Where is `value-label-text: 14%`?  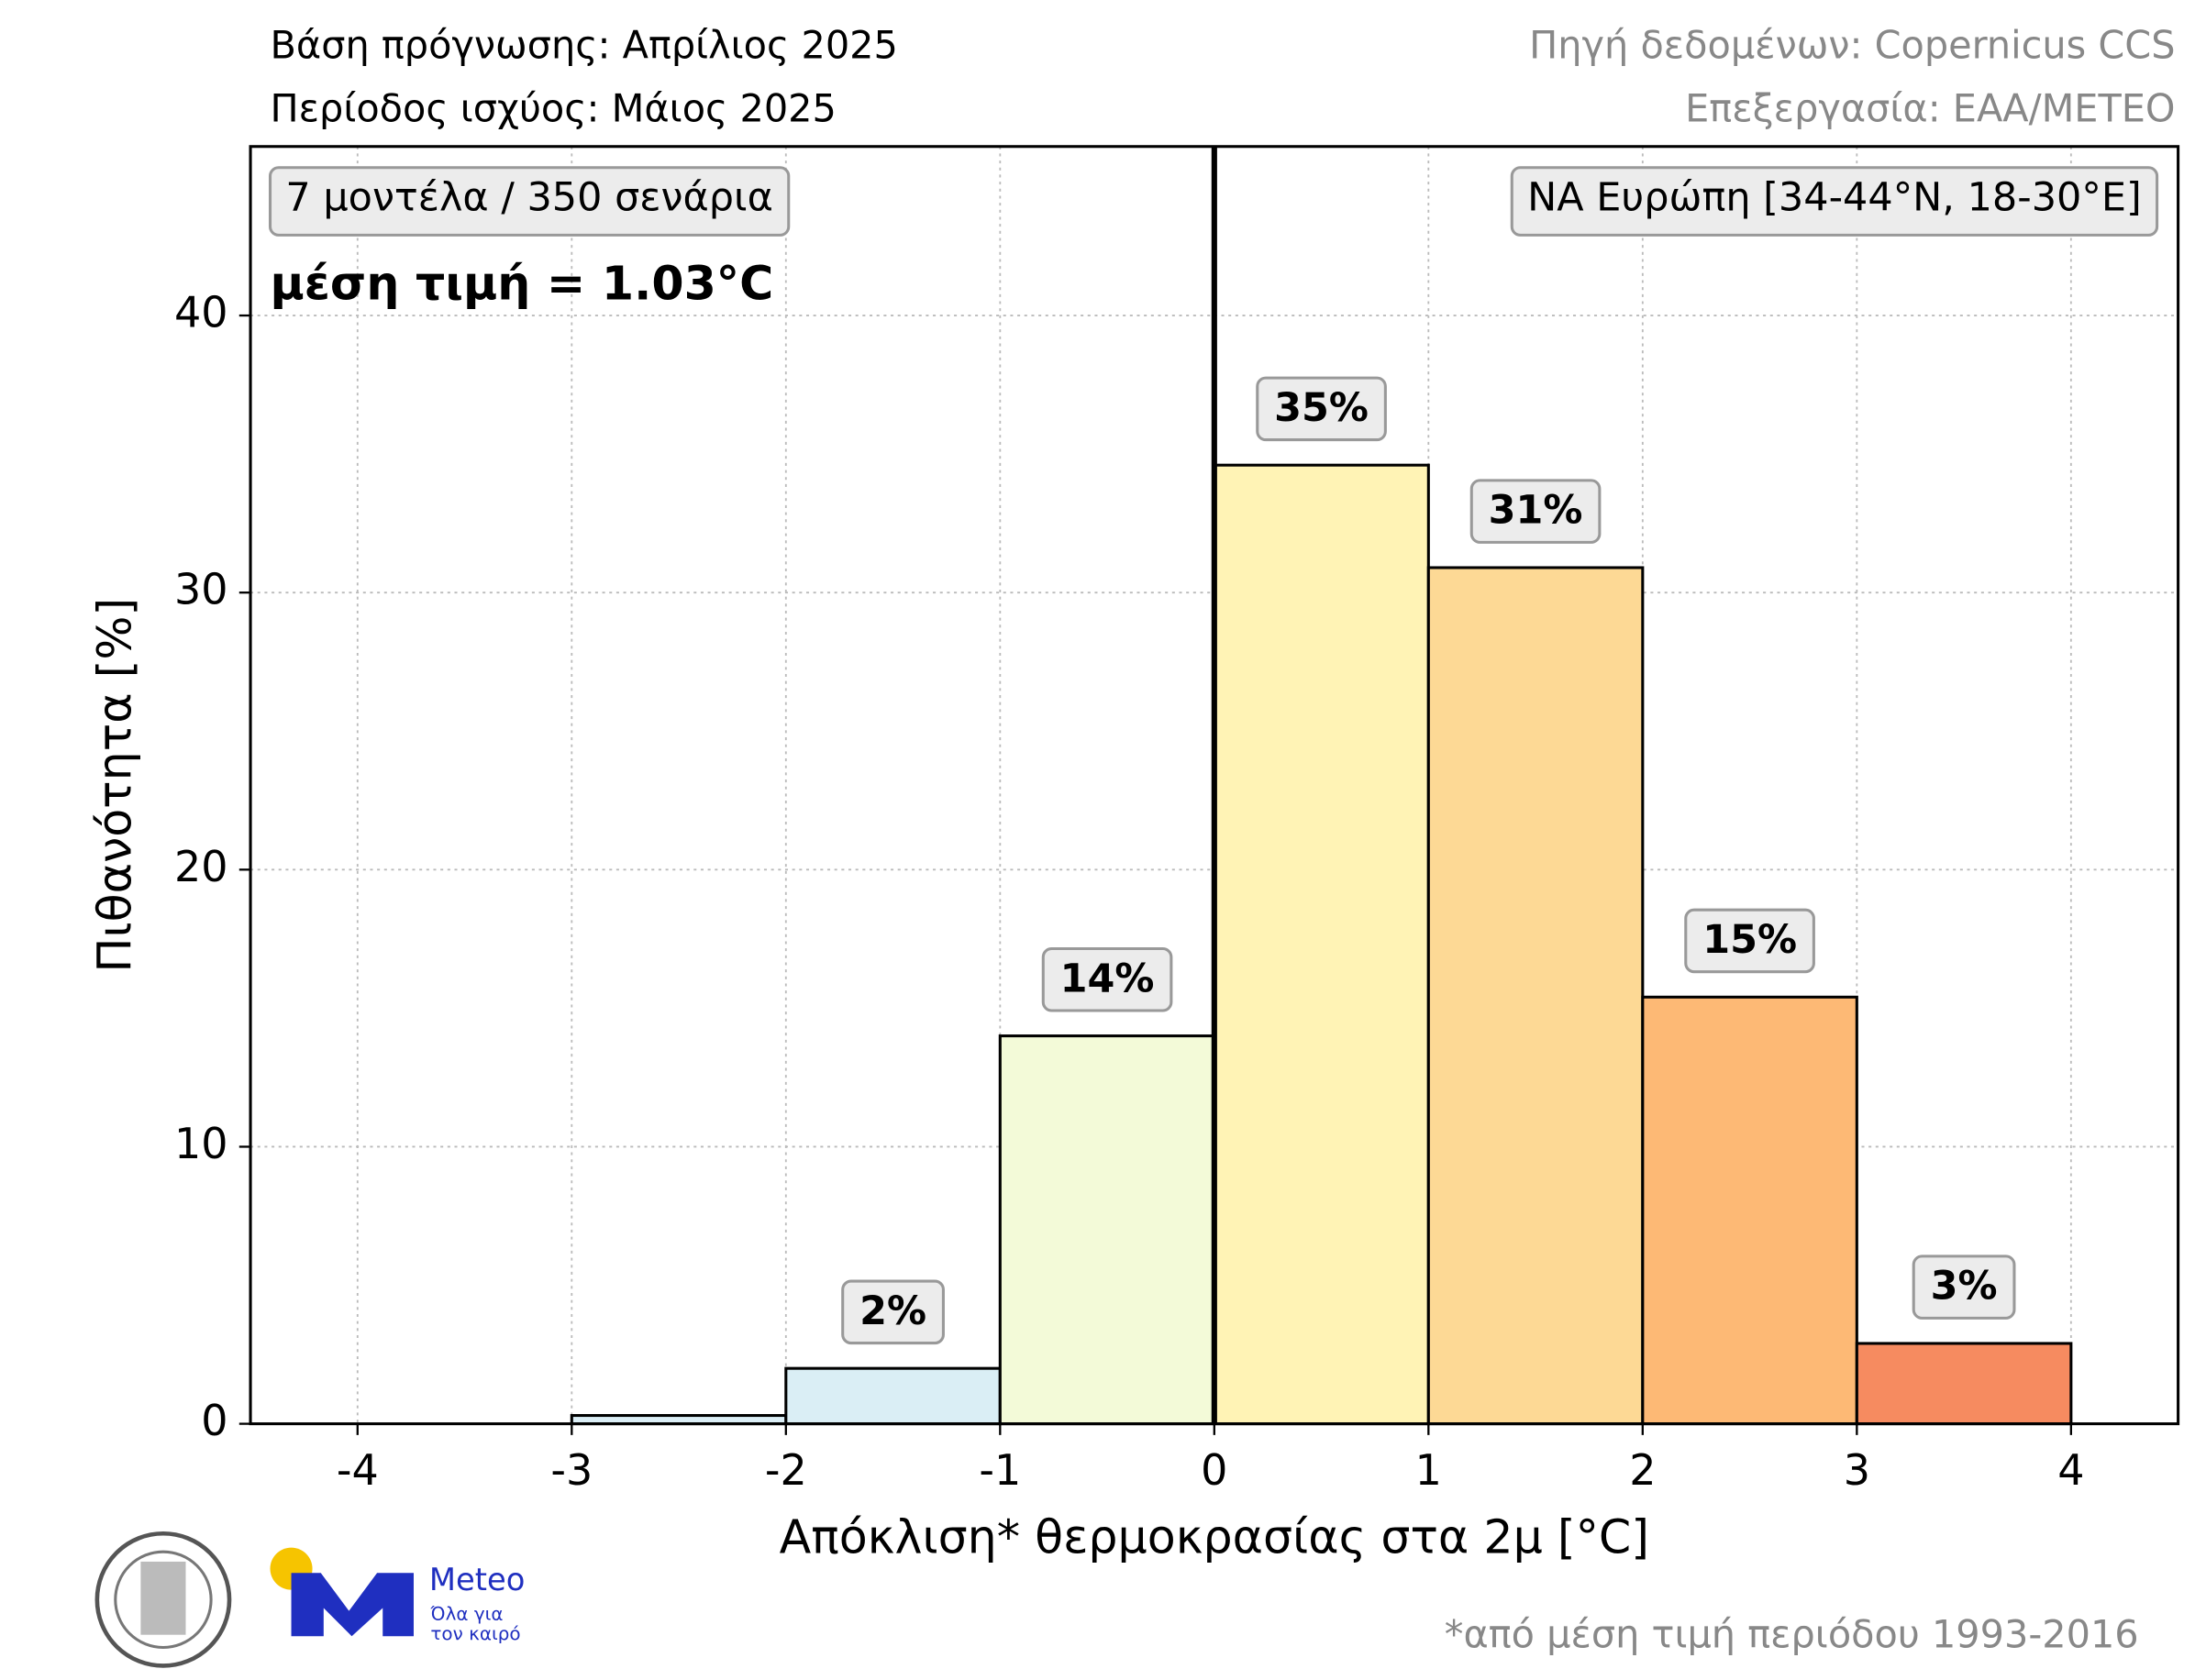 value-label-text: 14% is located at coordinates (1107, 978).